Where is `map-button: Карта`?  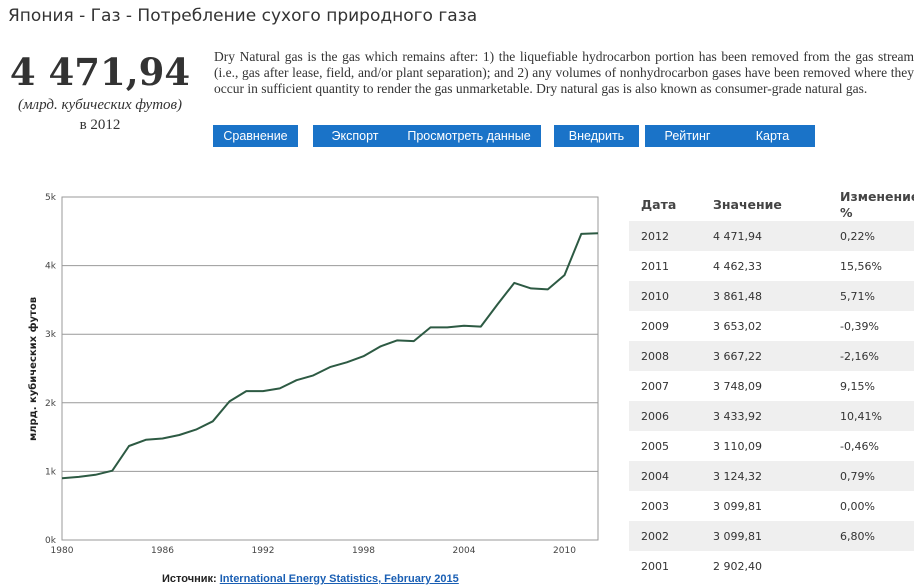 map-button: Карта is located at coordinates (772, 136).